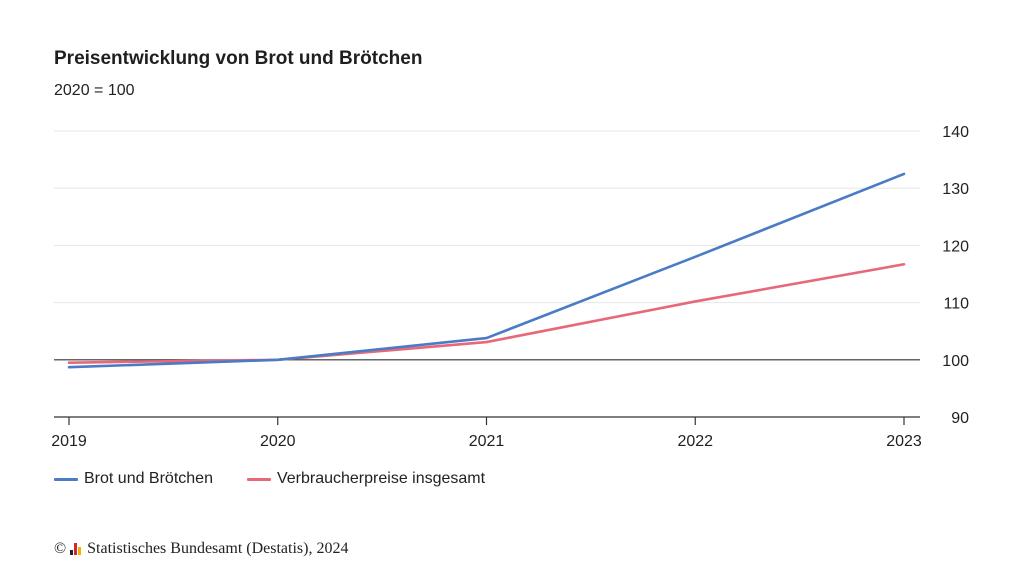 The height and width of the screenshot is (576, 1024). I want to click on legend-item-brot: Brot und Brötchen, so click(133, 479).